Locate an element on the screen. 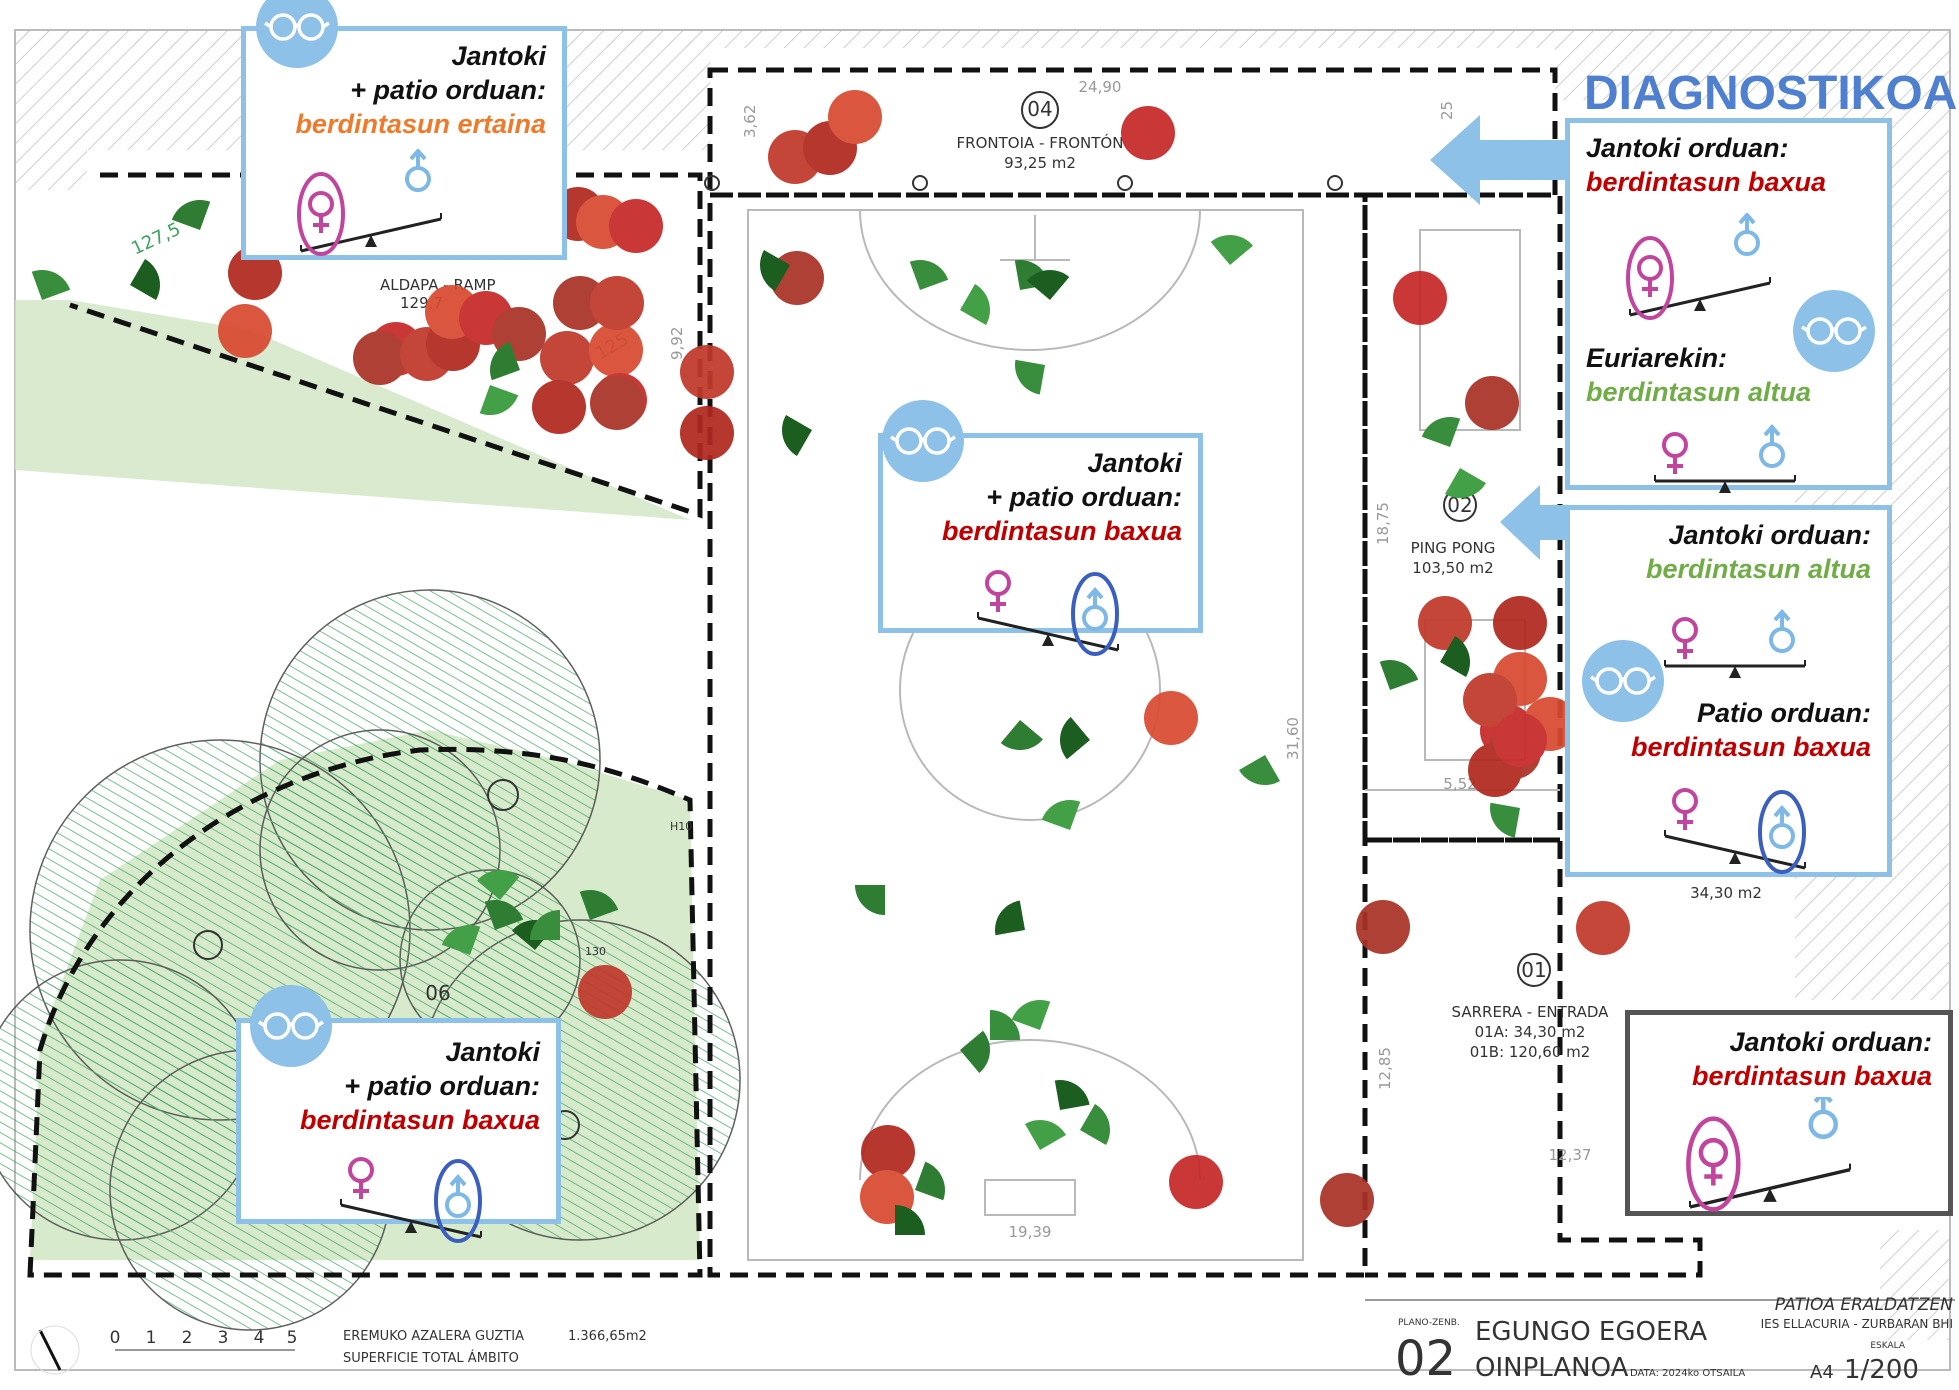 The width and height of the screenshot is (1959, 1390). diagnosis-title: DIAGNOSTIKOA is located at coordinates (1771, 93).